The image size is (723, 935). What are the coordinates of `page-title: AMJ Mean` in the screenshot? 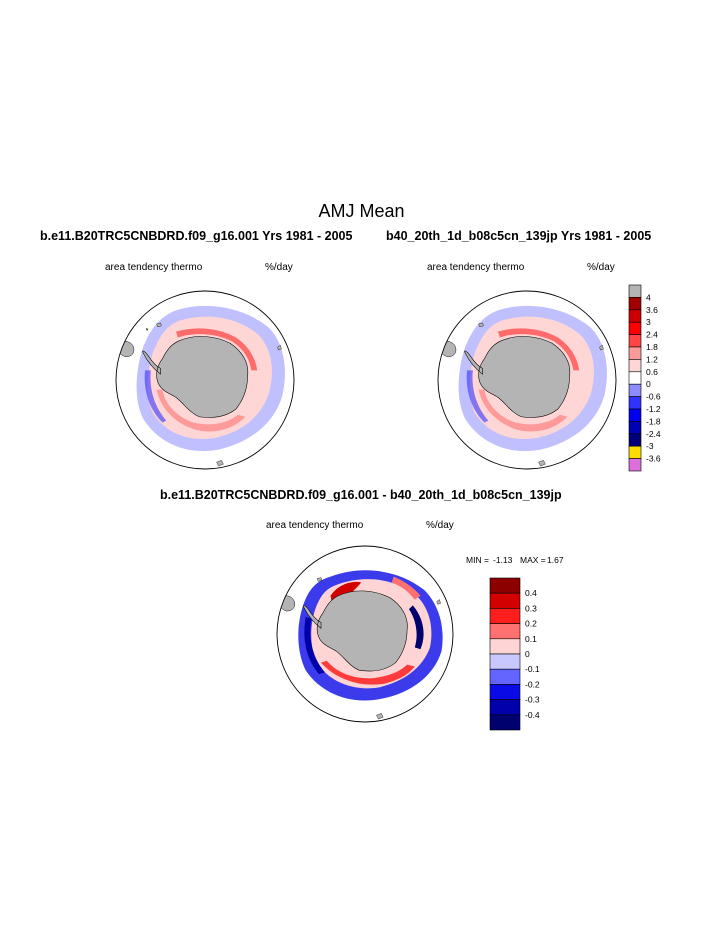 It's located at (361, 211).